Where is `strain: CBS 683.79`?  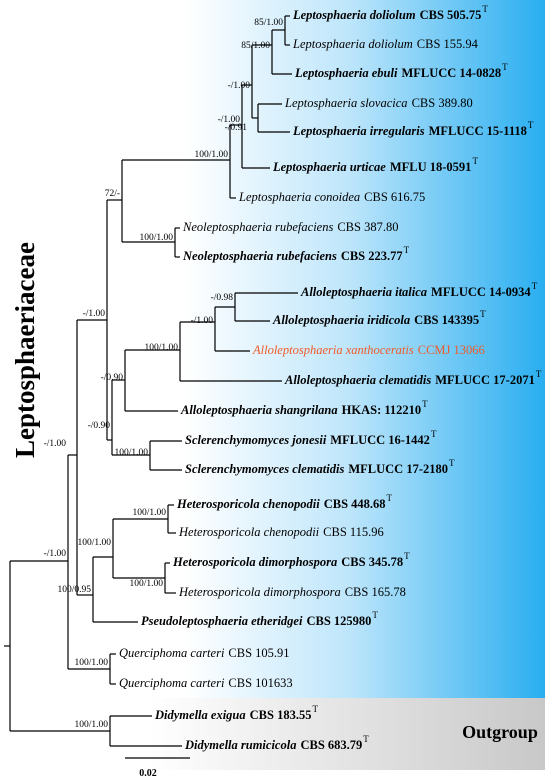
strain: CBS 683.79 is located at coordinates (331, 745).